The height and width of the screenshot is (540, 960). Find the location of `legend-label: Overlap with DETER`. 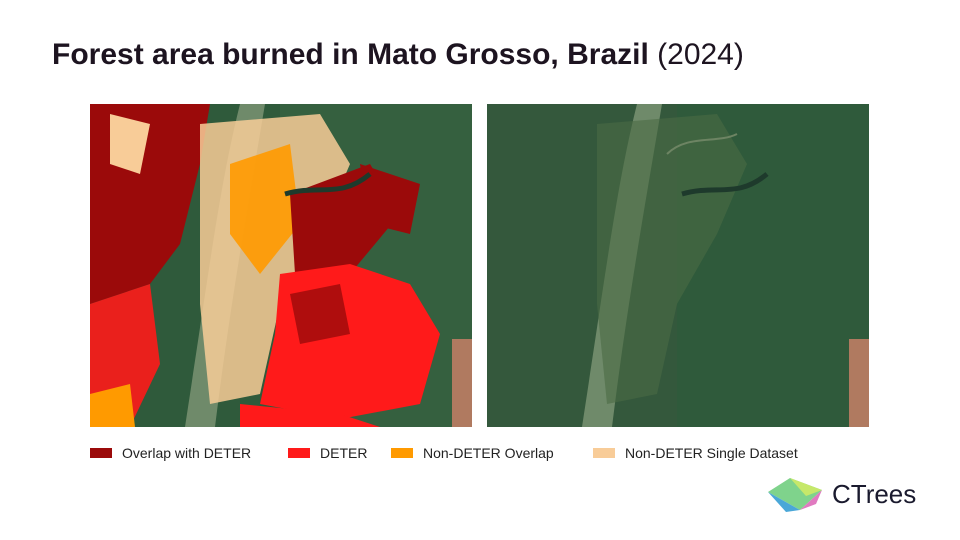

legend-label: Overlap with DETER is located at coordinates (187, 453).